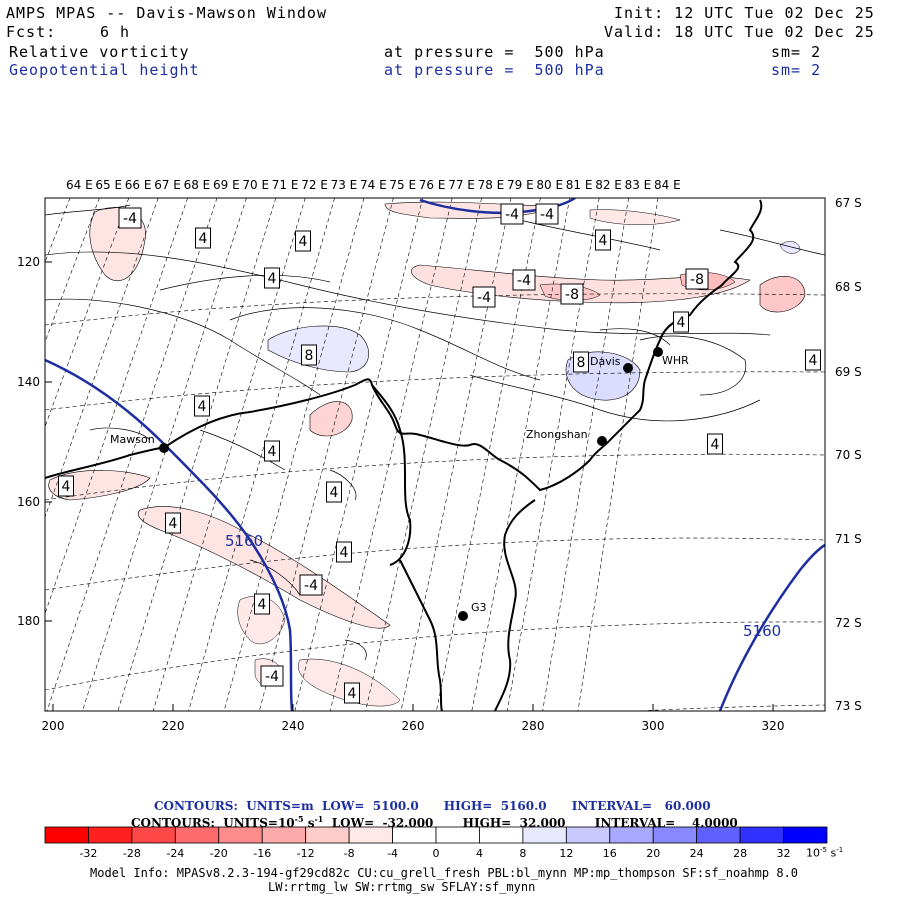 This screenshot has height=900, width=900. What do you see at coordinates (605, 361) in the screenshot?
I see `station-label: Davis` at bounding box center [605, 361].